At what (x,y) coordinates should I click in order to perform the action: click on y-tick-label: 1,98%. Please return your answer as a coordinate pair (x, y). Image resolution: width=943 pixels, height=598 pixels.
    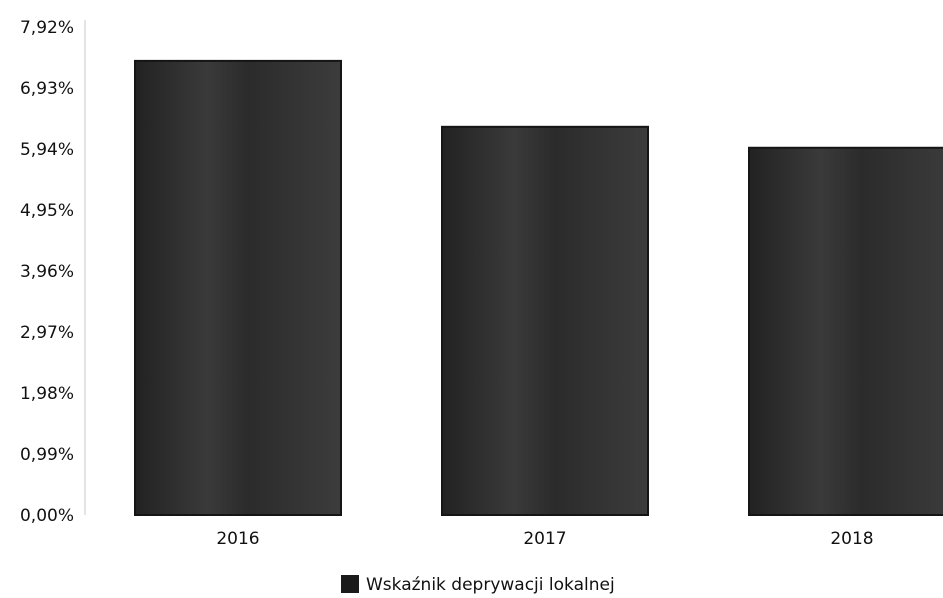
    Looking at the image, I should click on (47, 394).